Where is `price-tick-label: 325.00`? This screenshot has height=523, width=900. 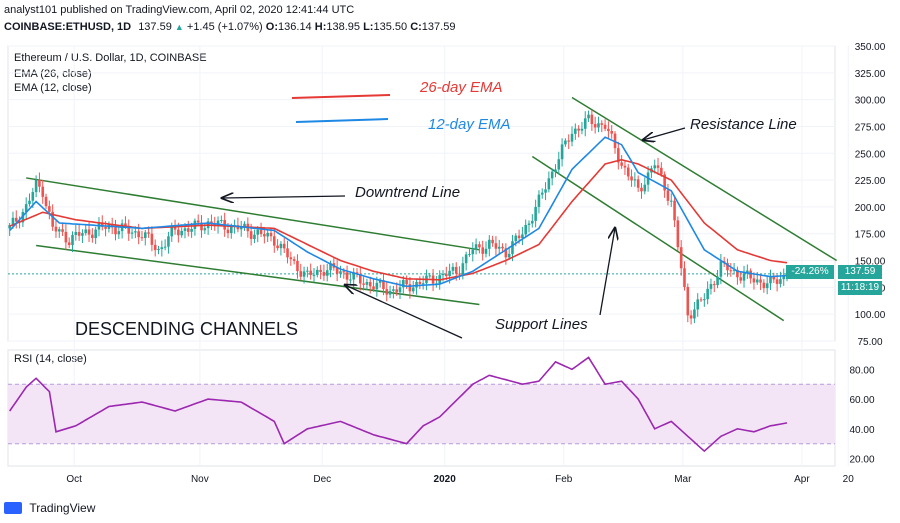
price-tick-label: 325.00 is located at coordinates (870, 74).